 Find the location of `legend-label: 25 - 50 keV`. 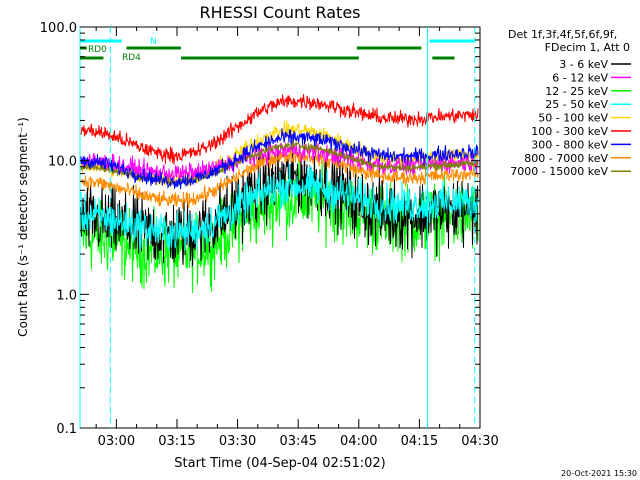

legend-label: 25 - 50 keV is located at coordinates (576, 104).